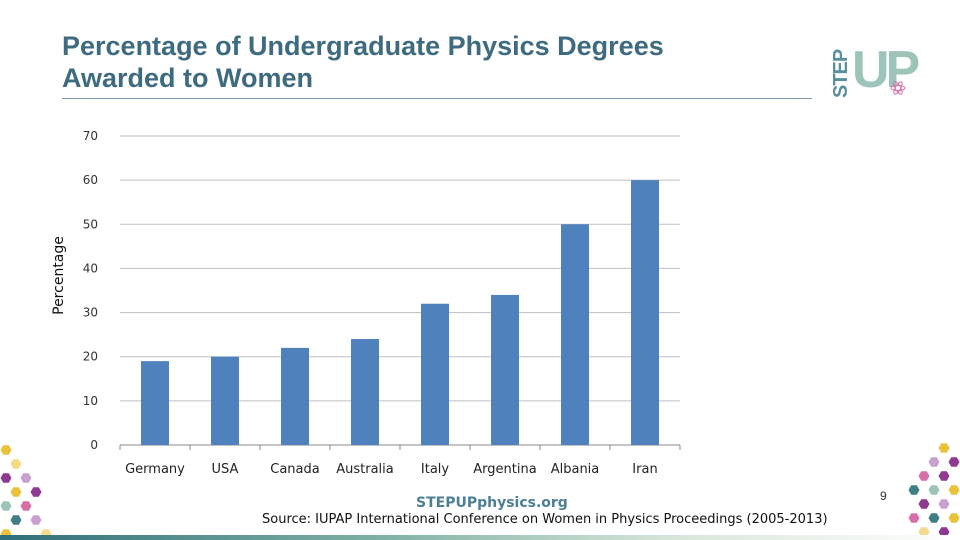 This screenshot has height=540, width=960. Describe the element at coordinates (94, 445) in the screenshot. I see `y-tick-label: 0` at that location.